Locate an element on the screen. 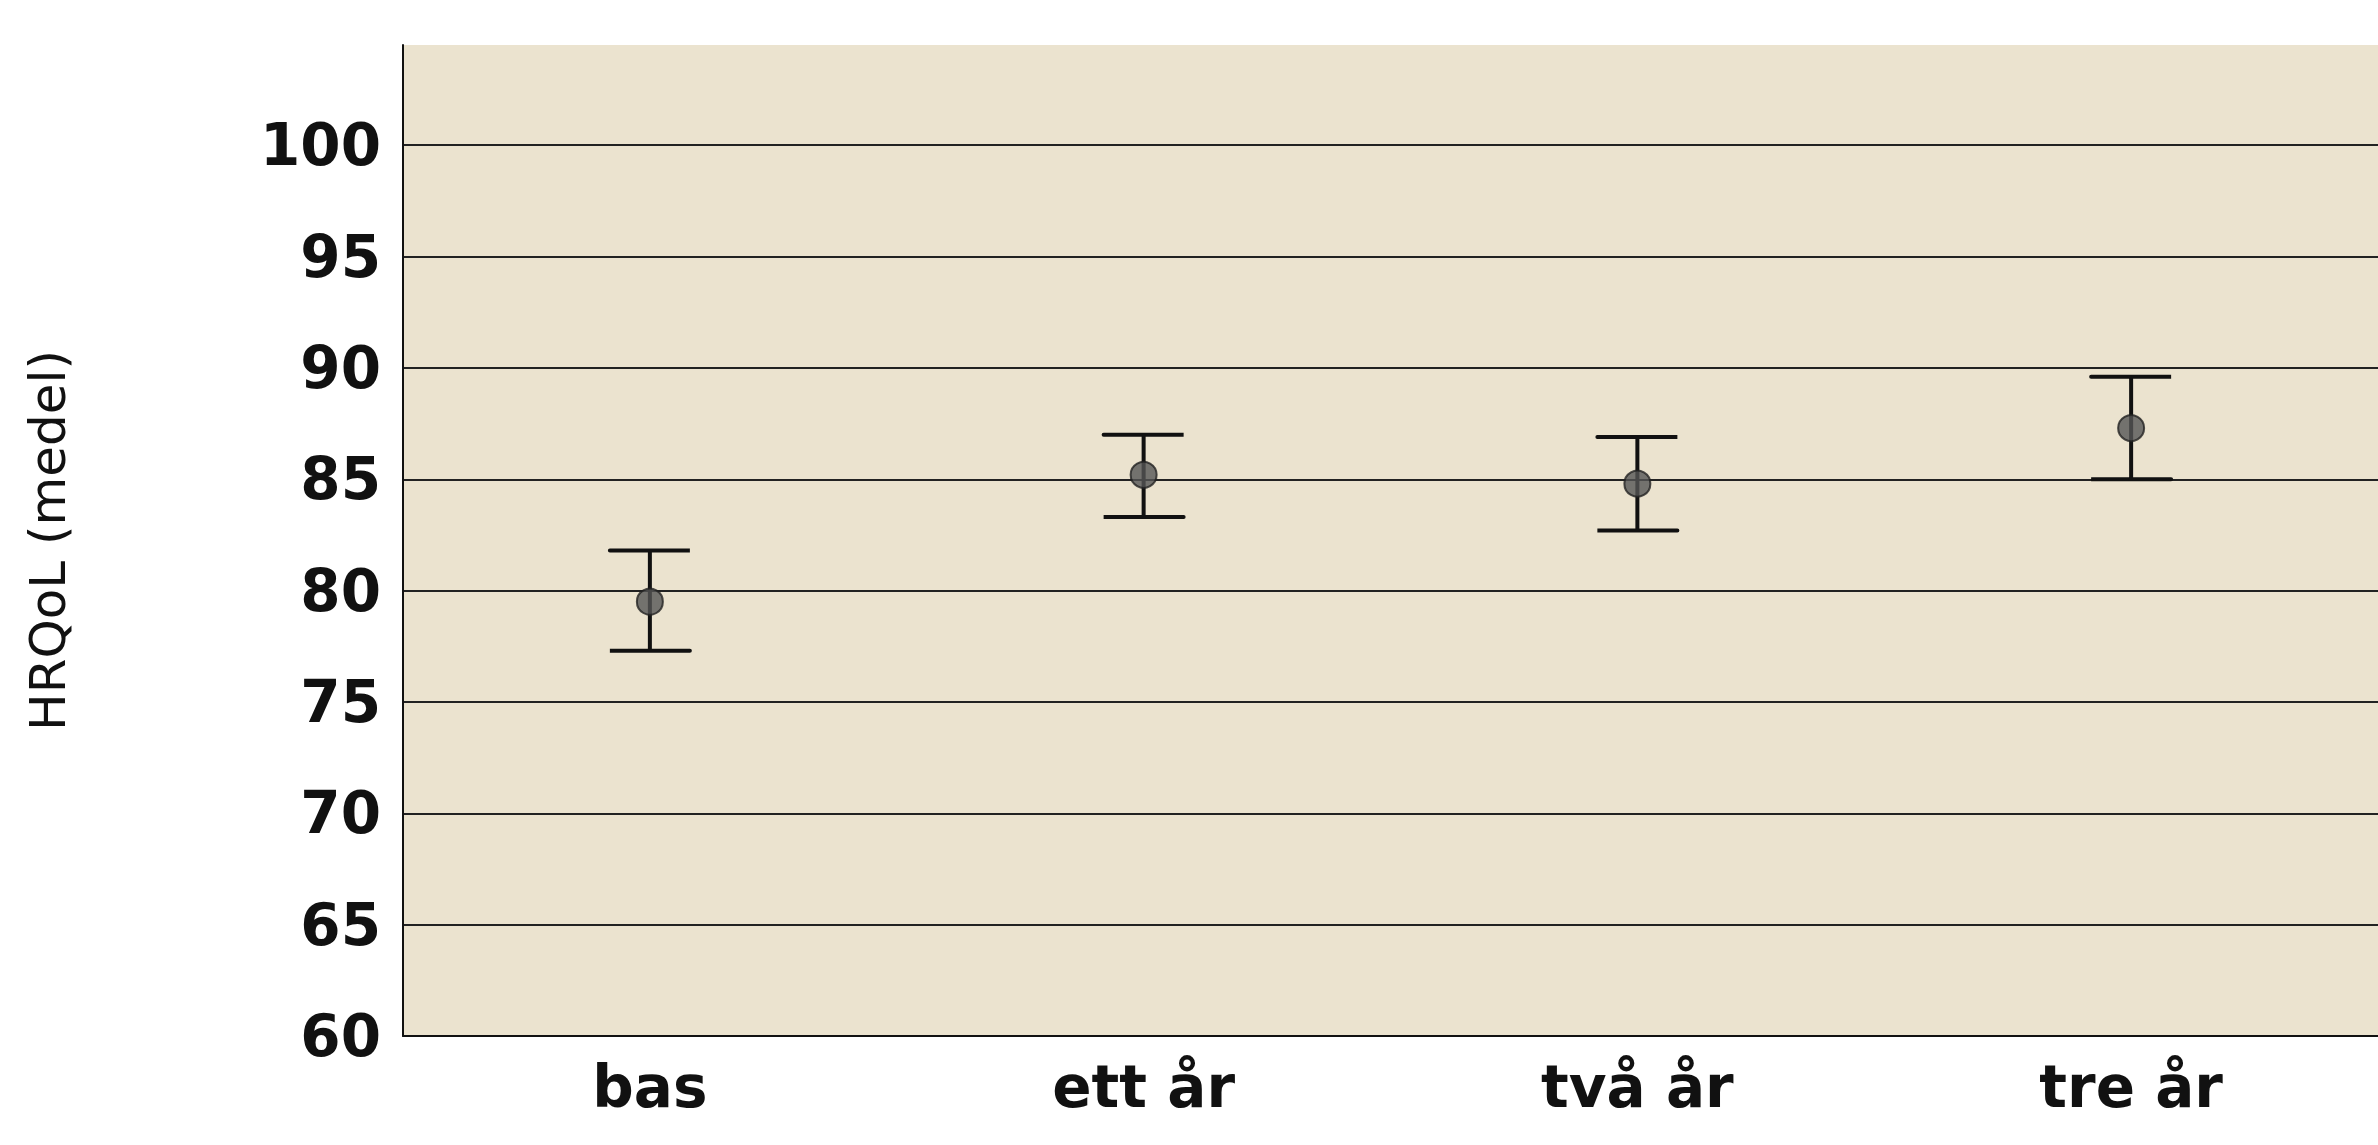  y-tick-label: 100 is located at coordinates (320, 145).